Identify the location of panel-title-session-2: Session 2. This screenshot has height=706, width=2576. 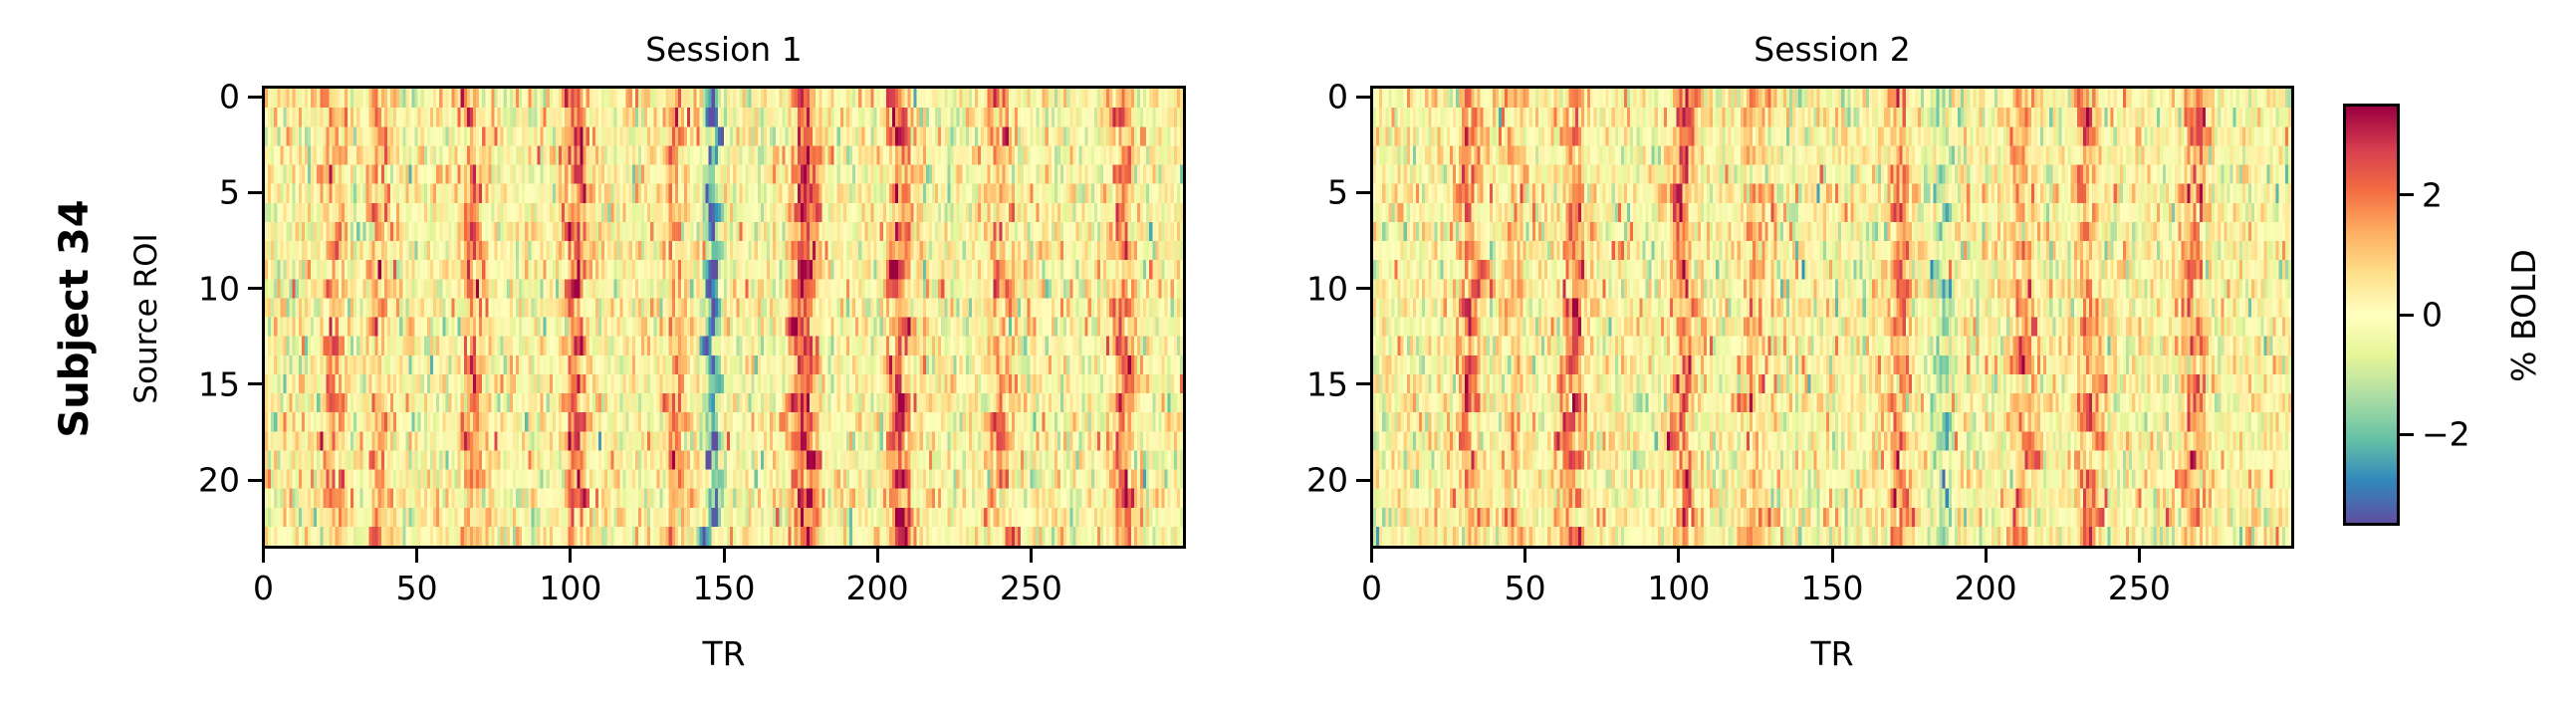
(1832, 49).